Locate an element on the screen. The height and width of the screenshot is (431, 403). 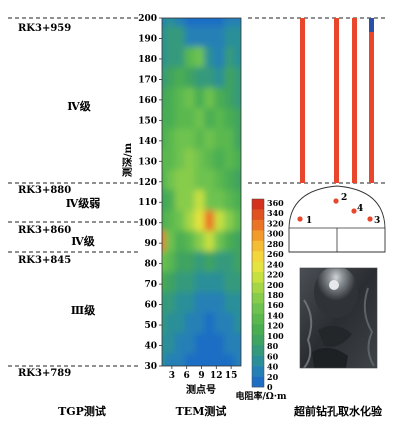
x-tick-label: 9 is located at coordinates (201, 376).